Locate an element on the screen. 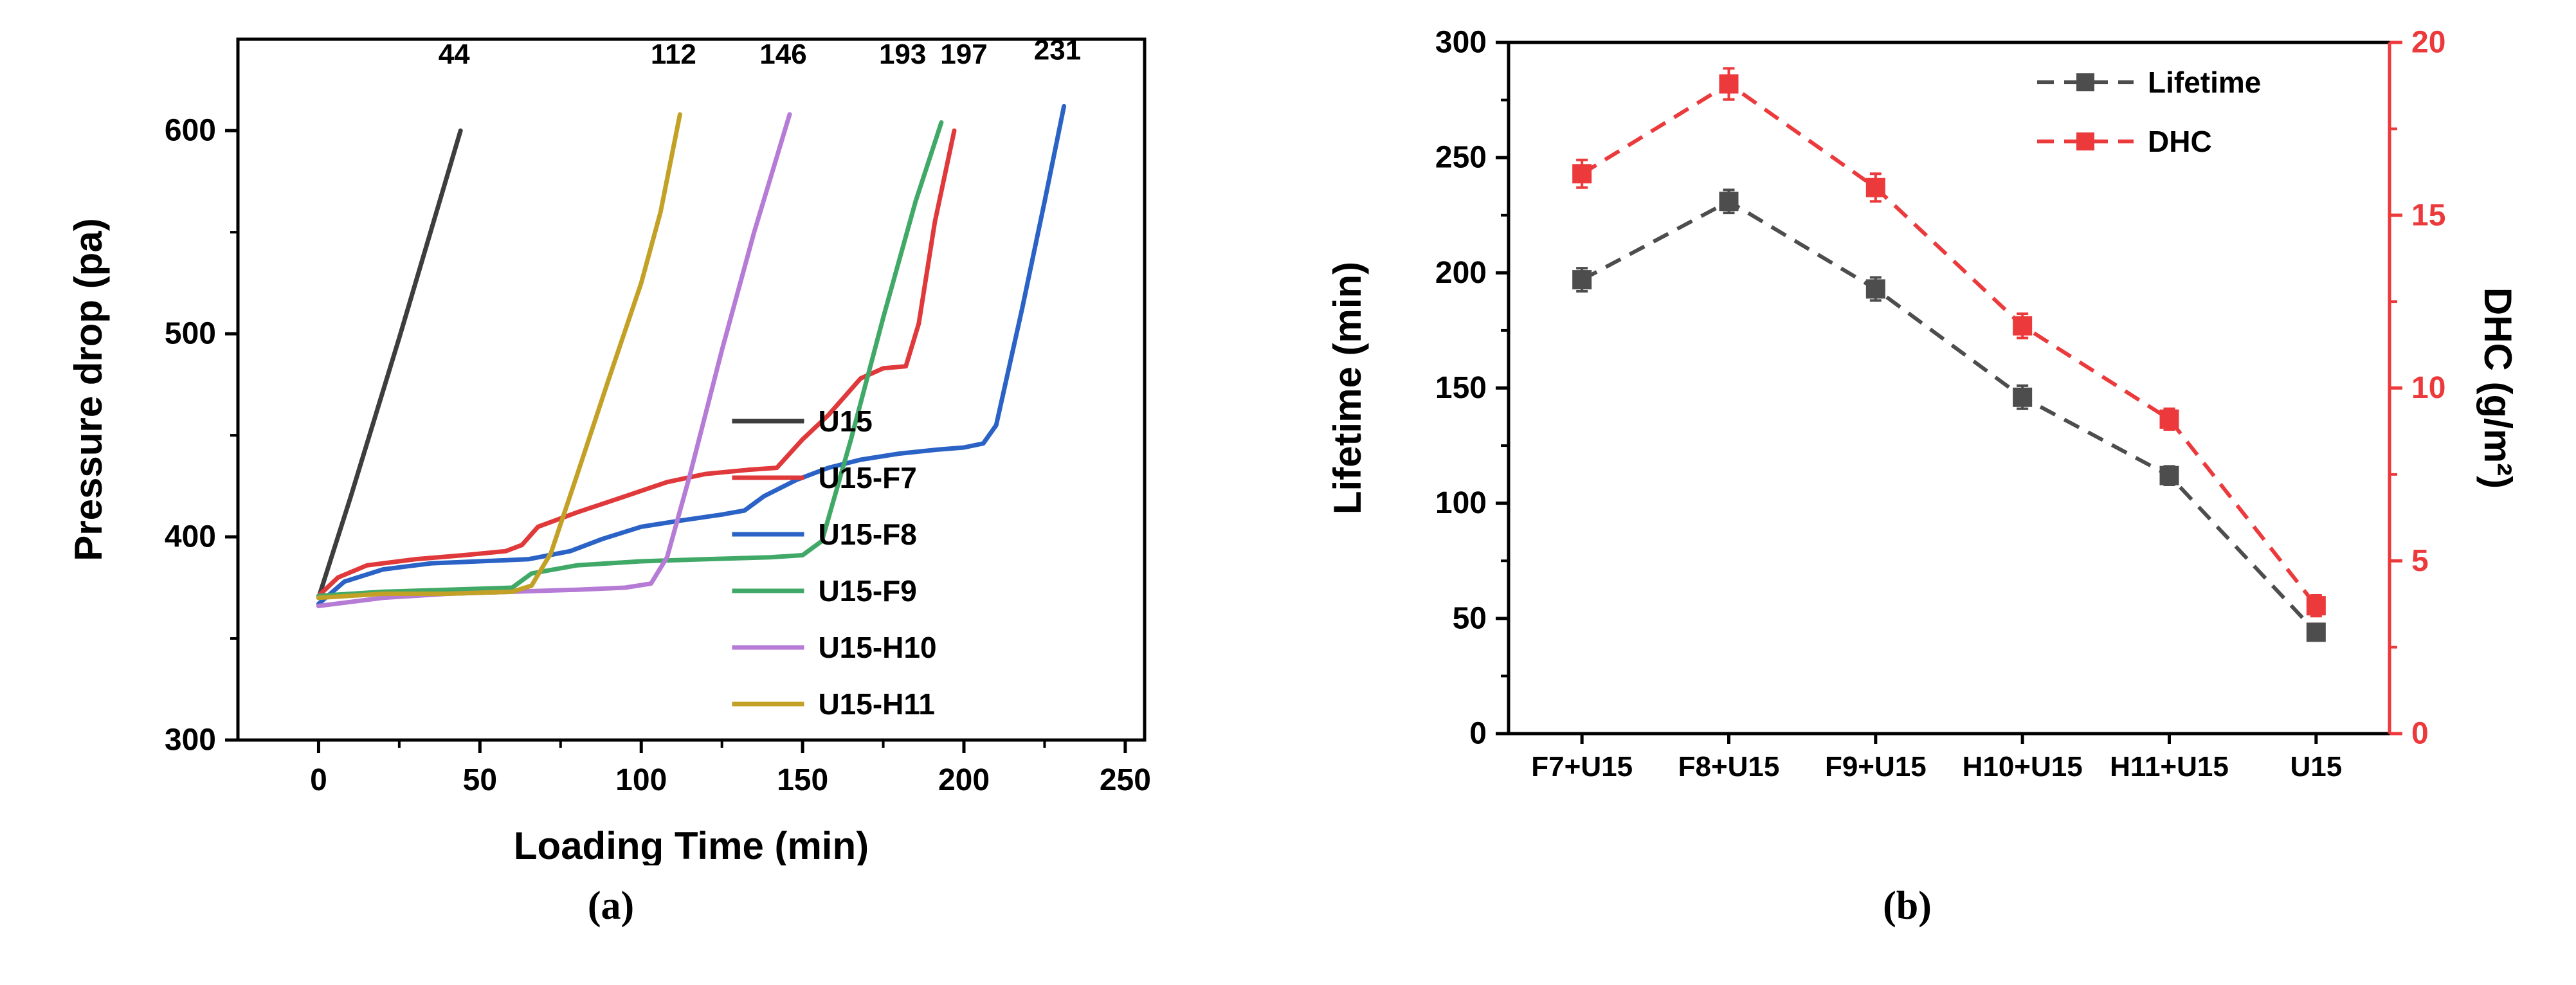  svg-text: H11+U15 is located at coordinates (2169, 766).